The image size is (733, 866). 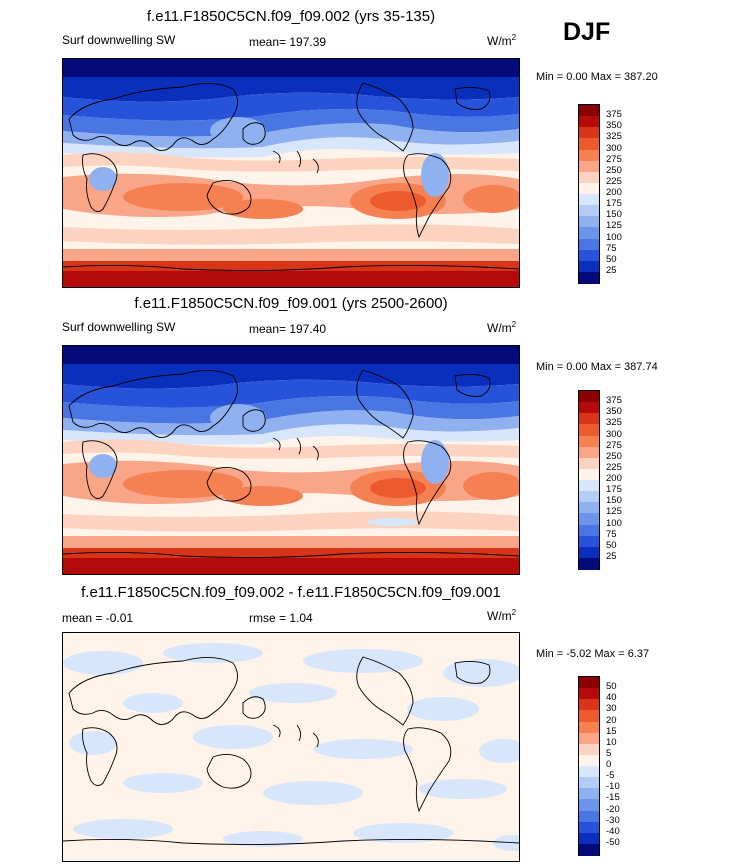 What do you see at coordinates (614, 181) in the screenshot?
I see `colorbar-tick-label: 225` at bounding box center [614, 181].